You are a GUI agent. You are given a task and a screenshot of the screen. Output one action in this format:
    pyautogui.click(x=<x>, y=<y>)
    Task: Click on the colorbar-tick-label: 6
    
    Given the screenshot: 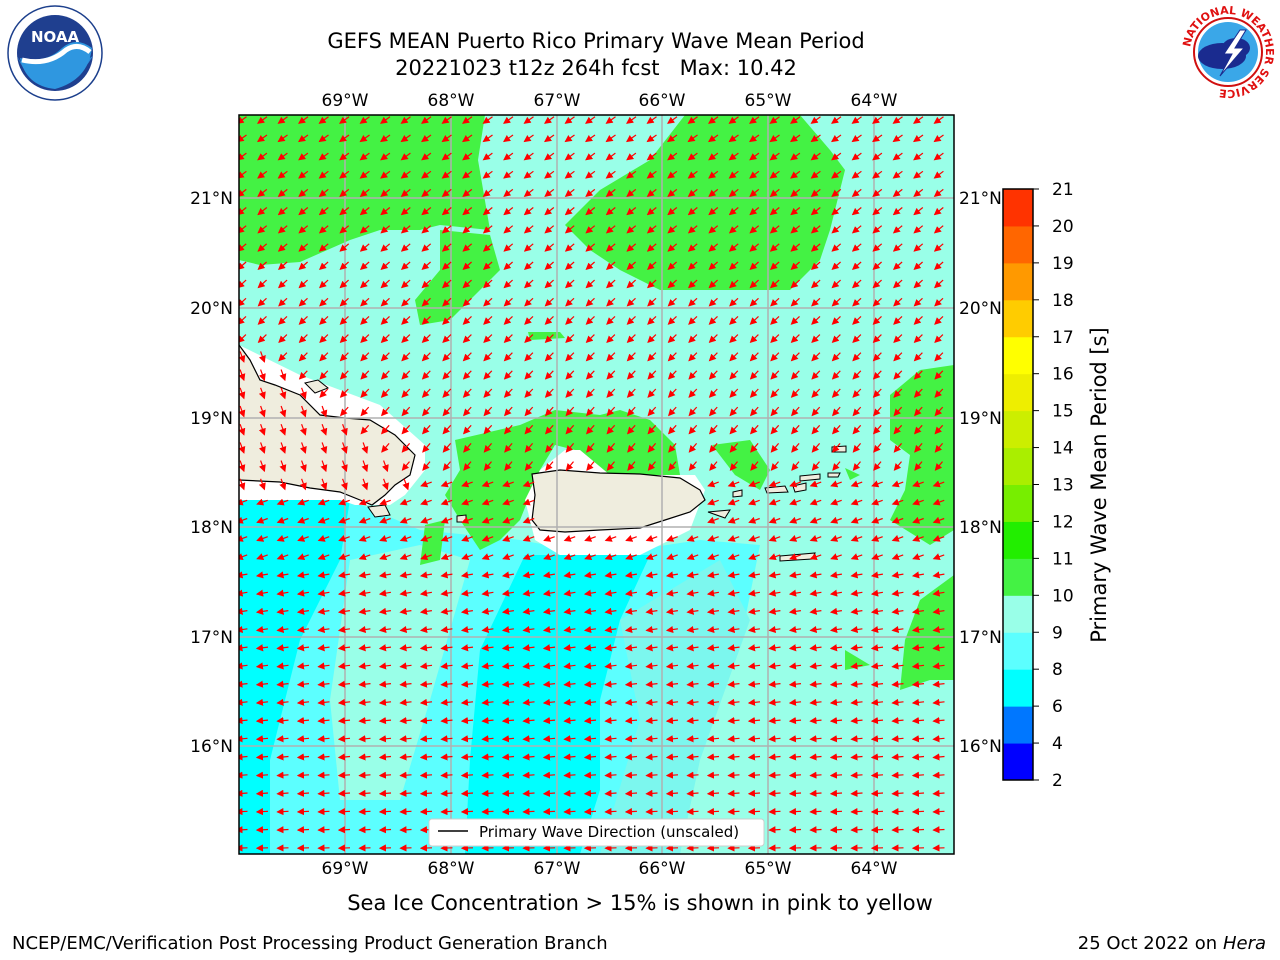 What is the action you would take?
    pyautogui.click(x=1057, y=707)
    